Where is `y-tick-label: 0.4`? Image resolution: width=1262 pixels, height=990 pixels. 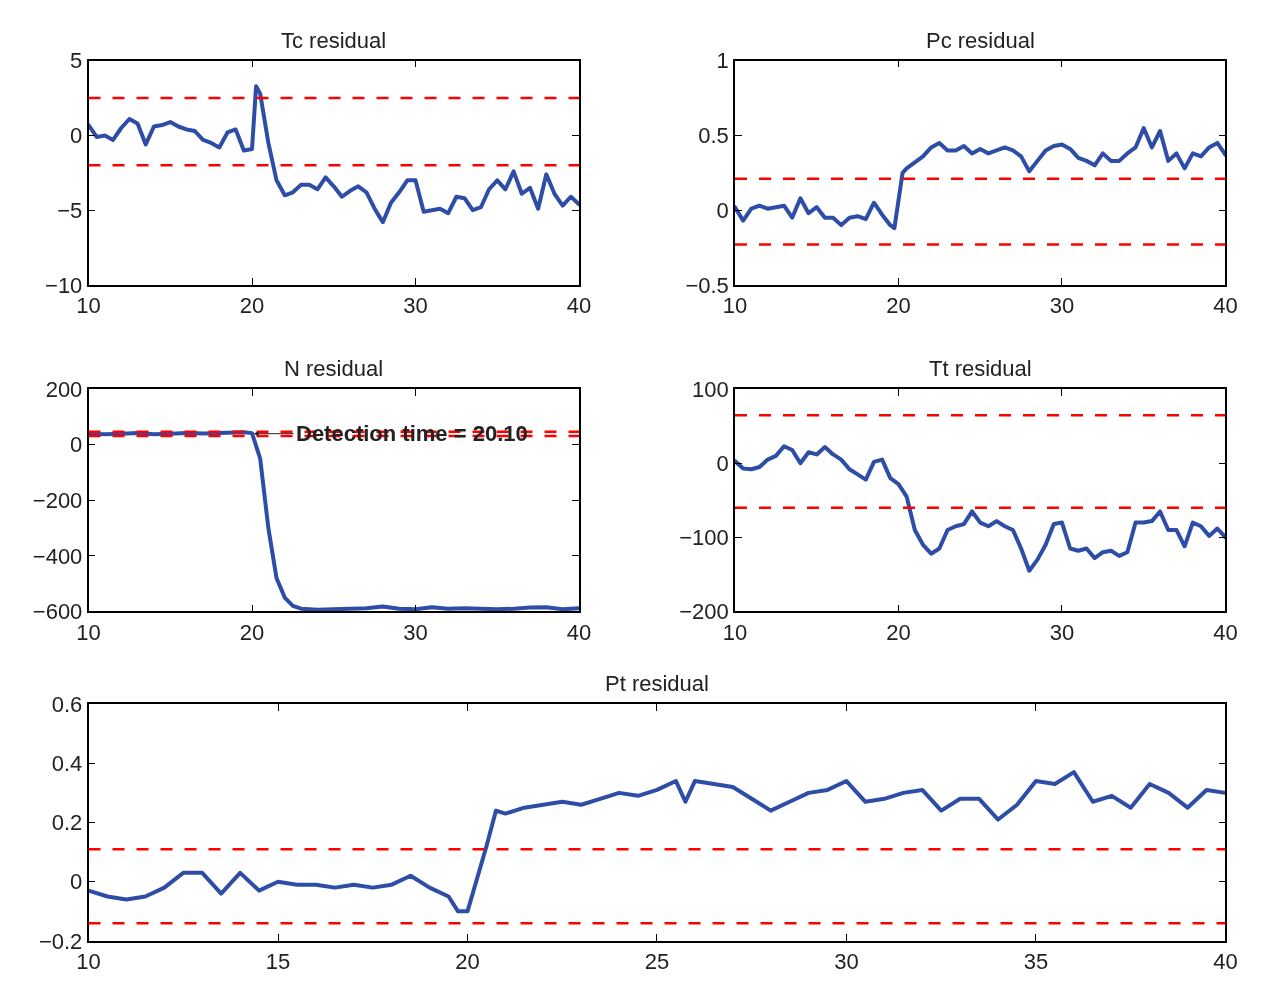
y-tick-label: 0.4 is located at coordinates (67, 763).